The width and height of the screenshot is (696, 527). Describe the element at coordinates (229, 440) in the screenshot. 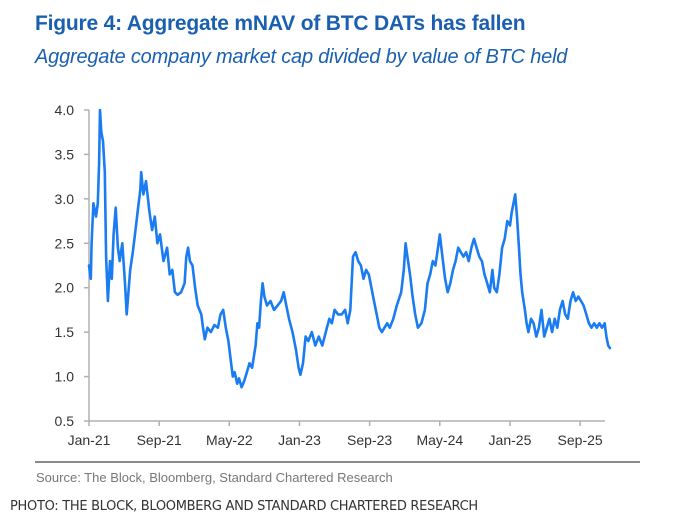

I see `x-tick-label: May-22` at that location.